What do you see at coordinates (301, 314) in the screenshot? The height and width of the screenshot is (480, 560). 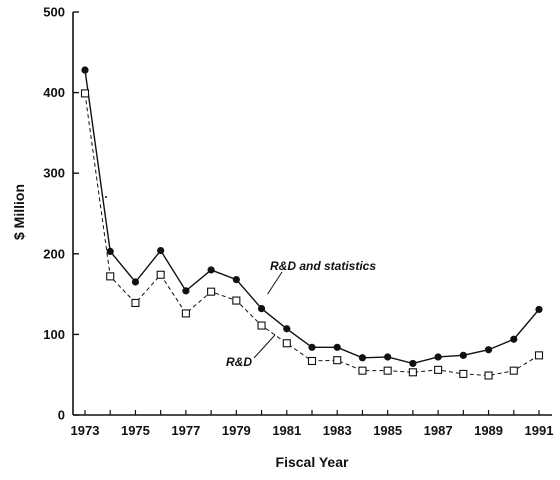 I see `series-annotations: R&D and statistics R&D` at bounding box center [301, 314].